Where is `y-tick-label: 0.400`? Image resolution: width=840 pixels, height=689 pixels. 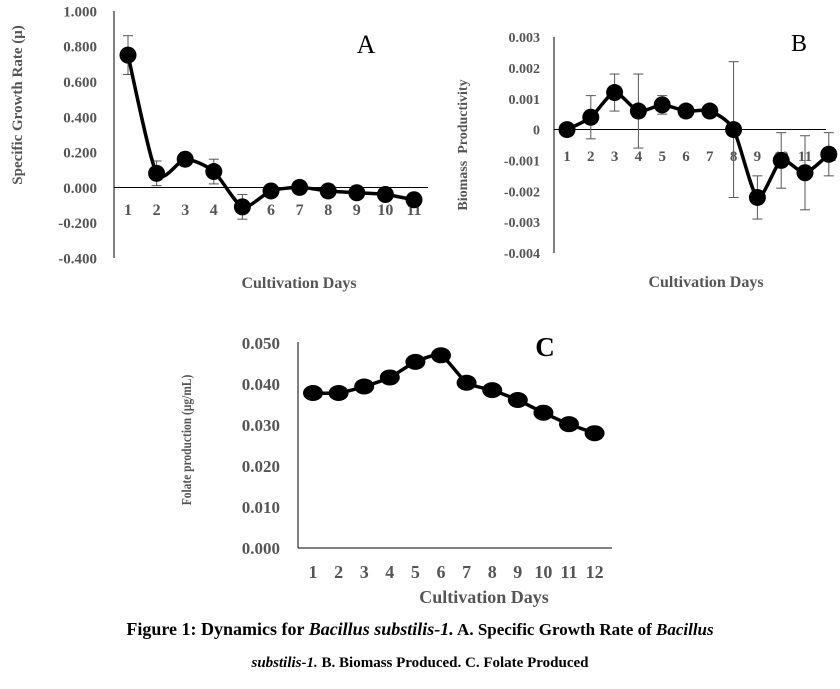
y-tick-label: 0.400 is located at coordinates (80, 118).